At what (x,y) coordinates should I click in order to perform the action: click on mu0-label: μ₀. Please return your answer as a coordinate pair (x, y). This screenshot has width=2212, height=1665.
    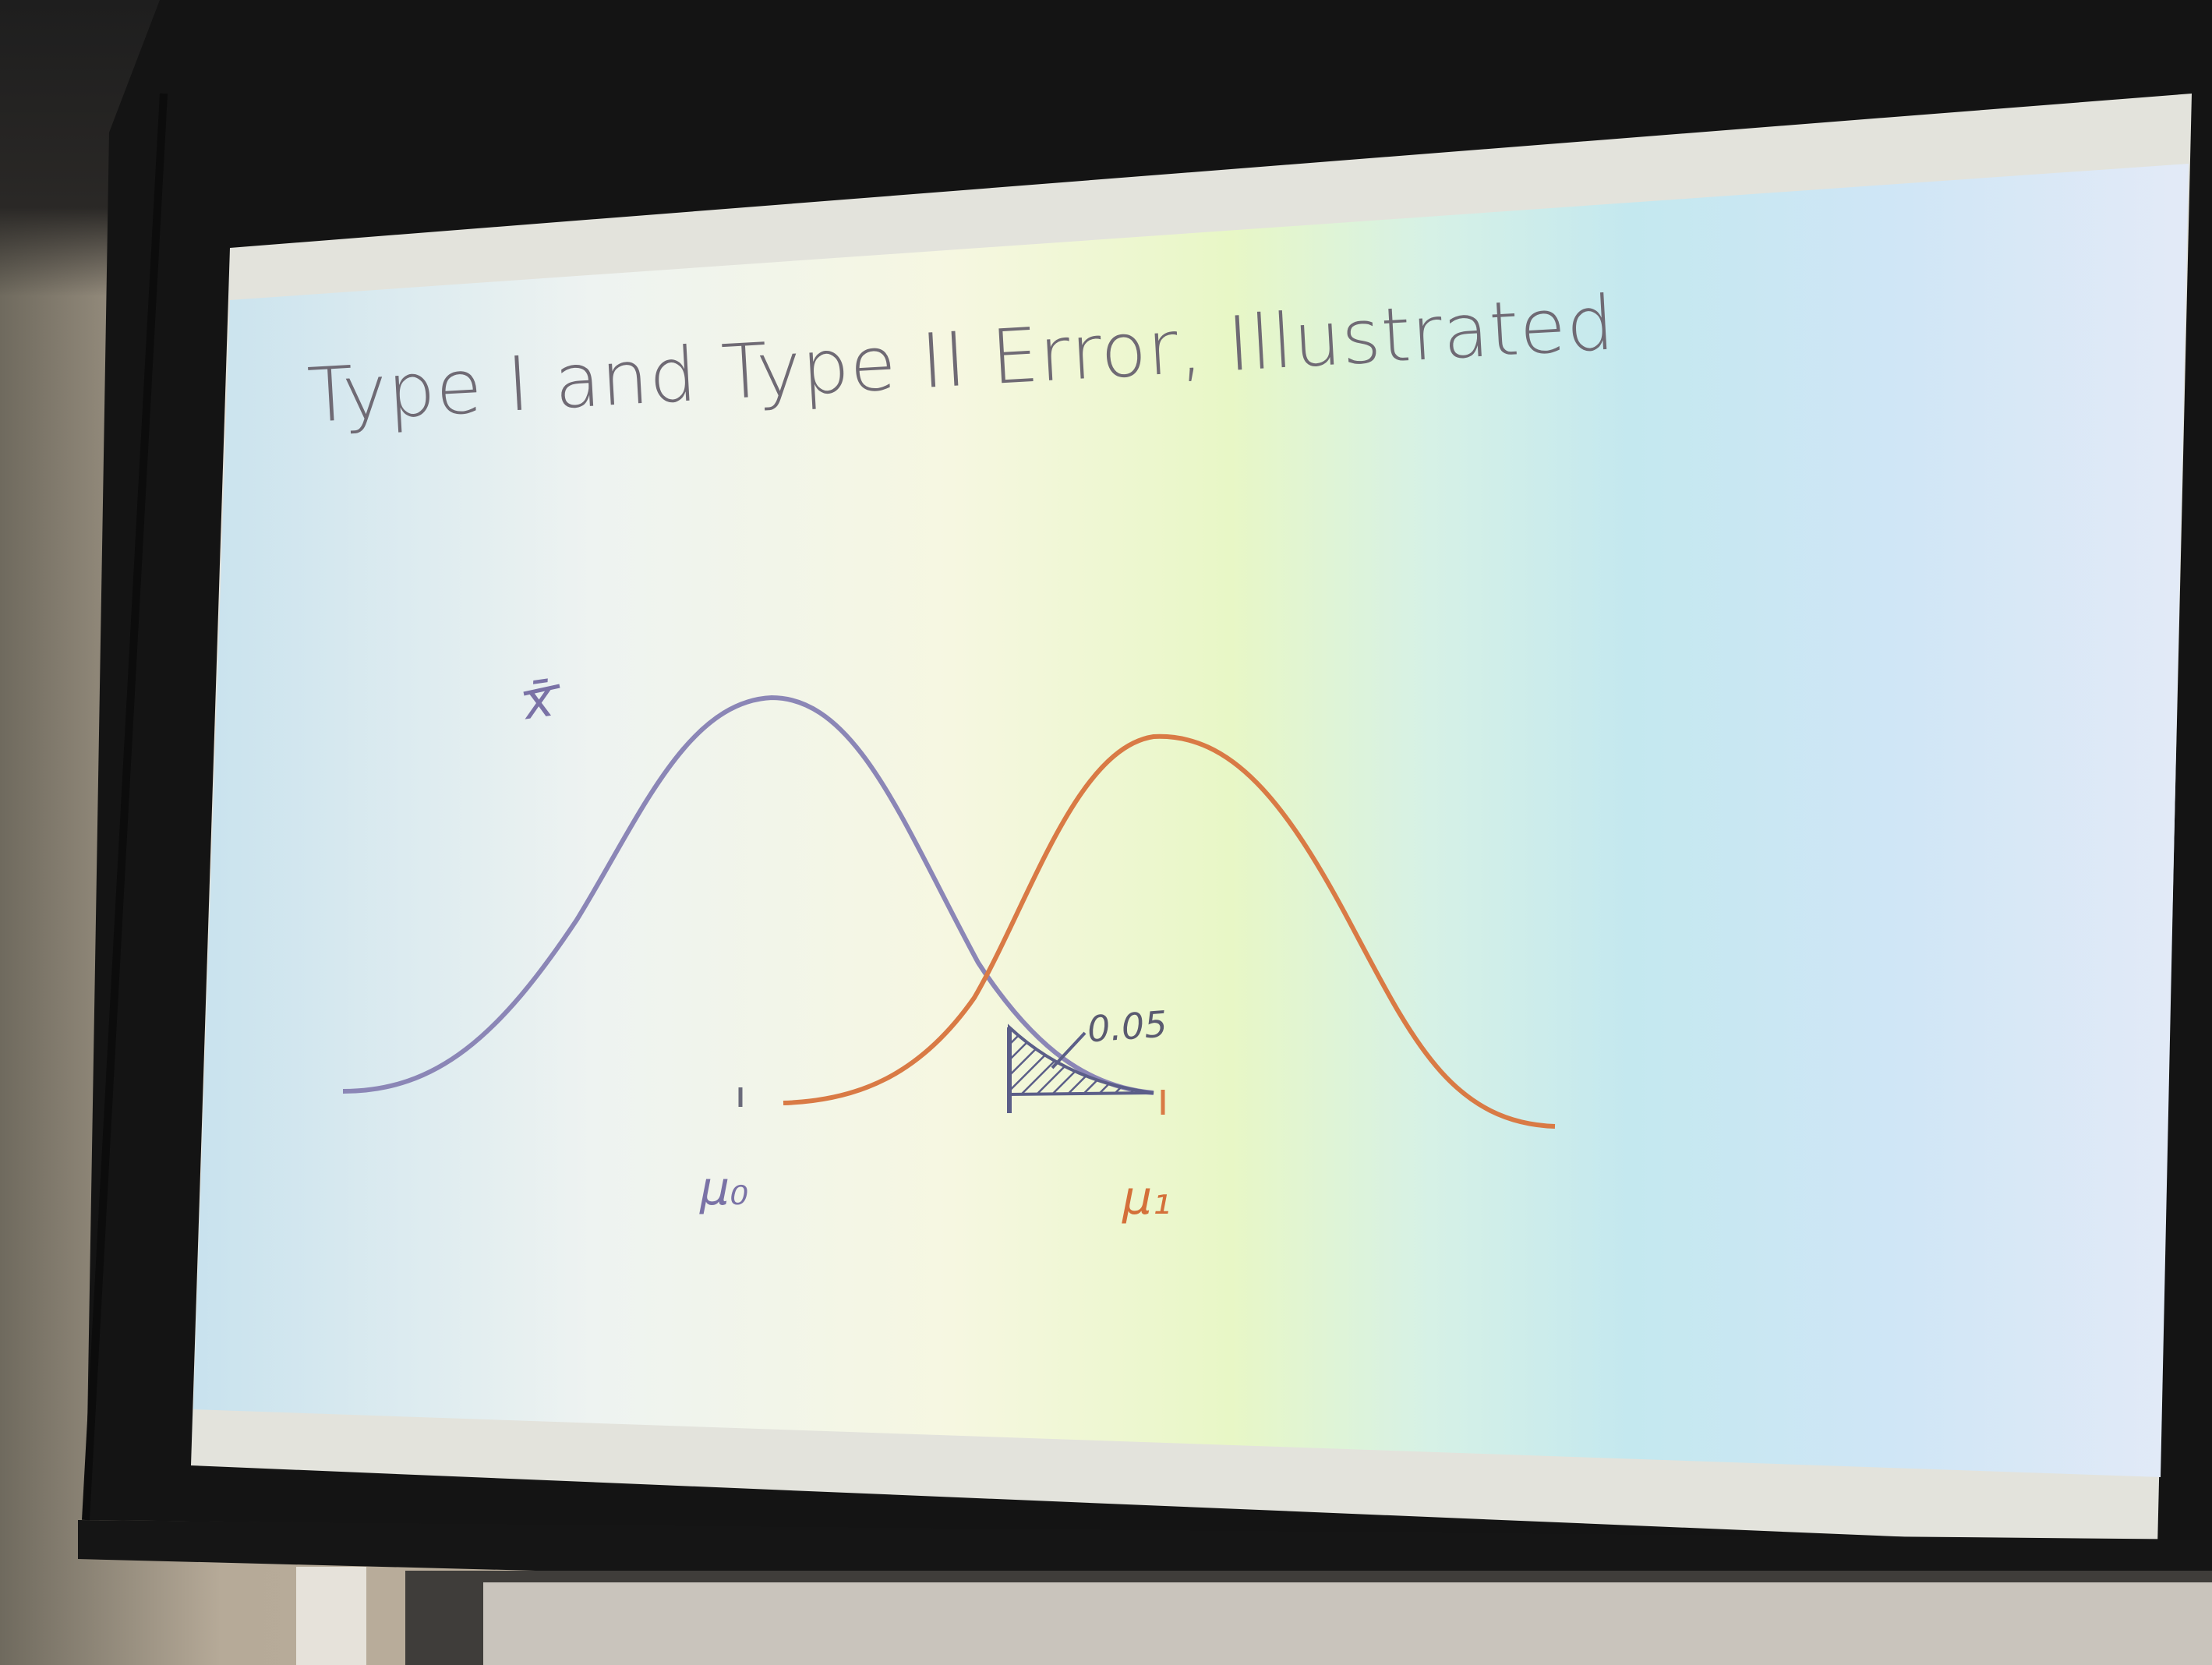
    Looking at the image, I should click on (724, 1188).